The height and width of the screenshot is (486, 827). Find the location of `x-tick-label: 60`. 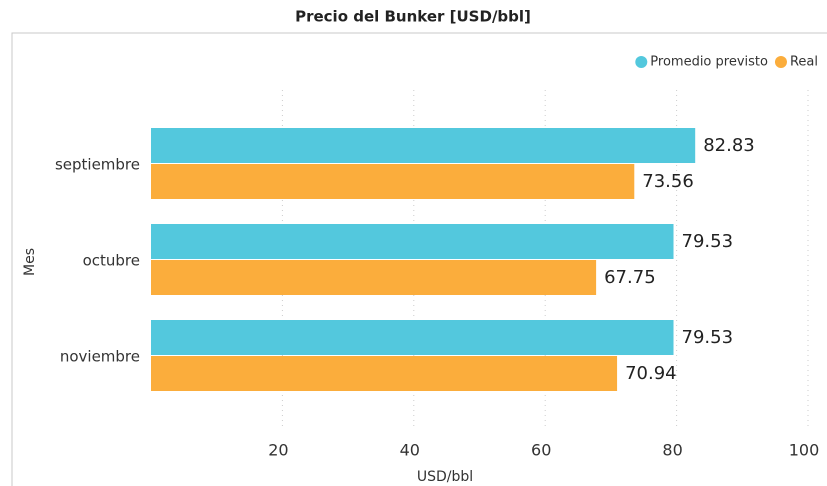

x-tick-label: 60 is located at coordinates (541, 450).